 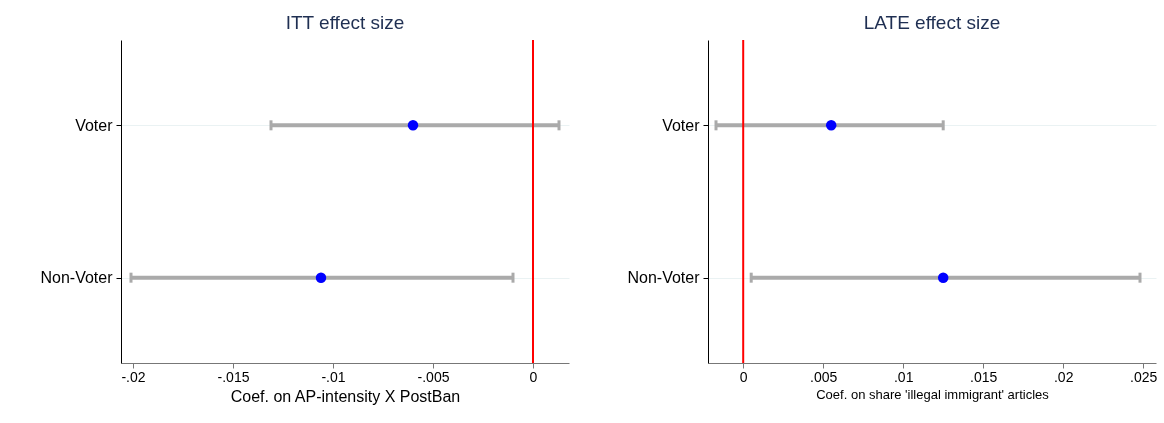 I want to click on x-axis-title: Coef. on AP-intensity X PostBan, so click(x=345, y=396).